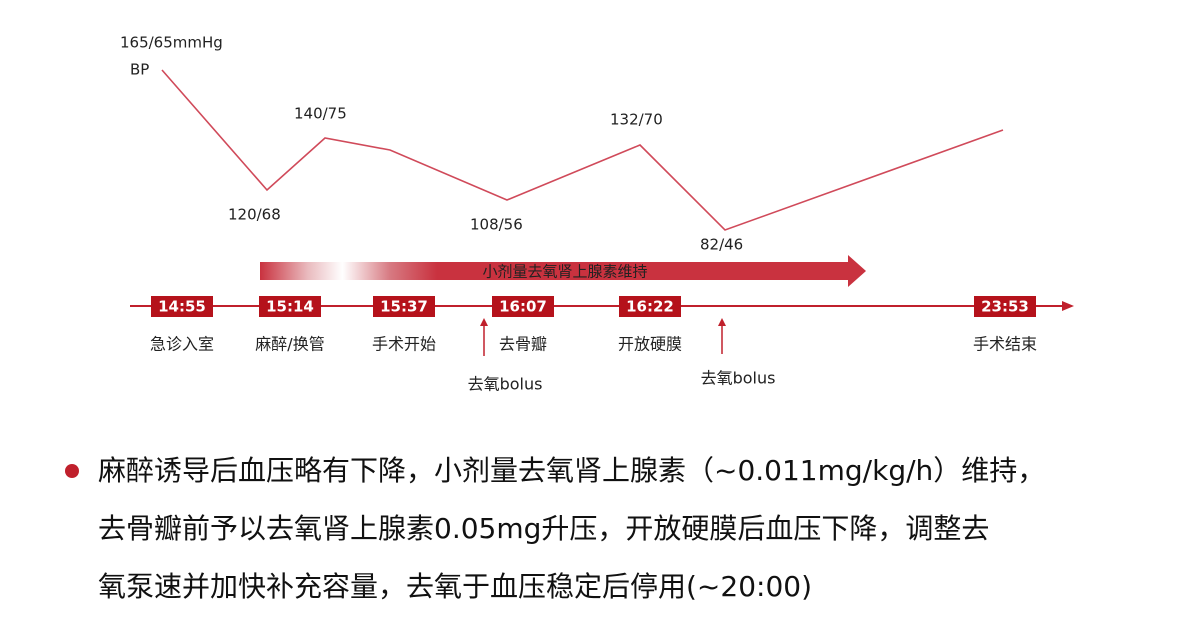 The image size is (1195, 622). I want to click on bp-label: 140/75, so click(320, 114).